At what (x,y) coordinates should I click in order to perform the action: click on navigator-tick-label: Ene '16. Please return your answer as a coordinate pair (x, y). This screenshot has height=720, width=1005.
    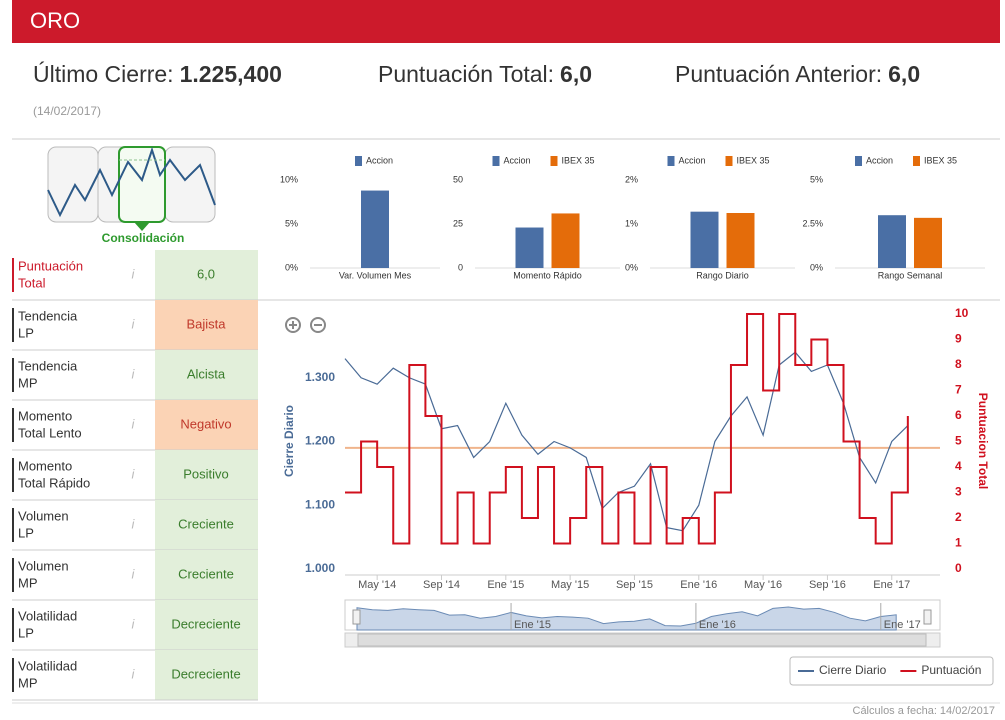
    Looking at the image, I should click on (717, 625).